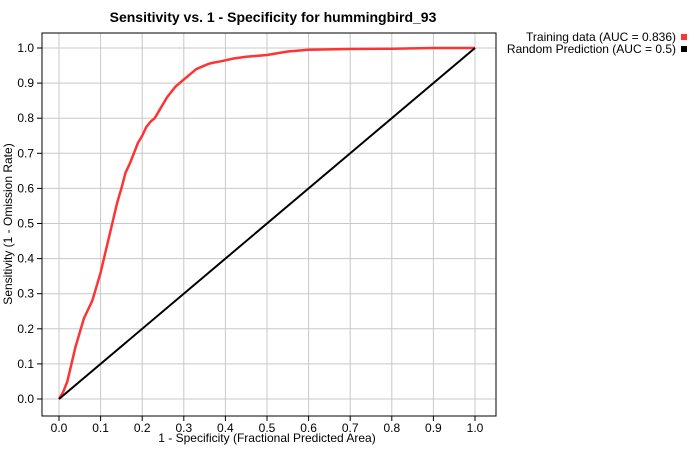 This screenshot has width=700, height=450. Describe the element at coordinates (25, 118) in the screenshot. I see `y-tick-label: 0.8` at that location.